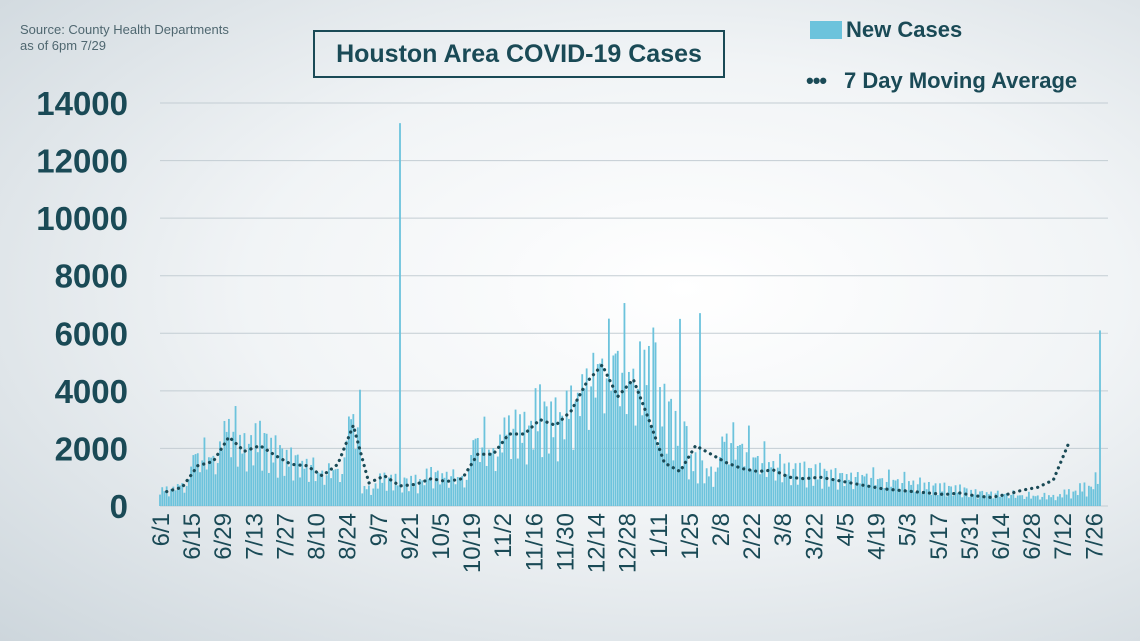  Describe the element at coordinates (597, 543) in the screenshot. I see `x-tick-label: 12/14` at that location.